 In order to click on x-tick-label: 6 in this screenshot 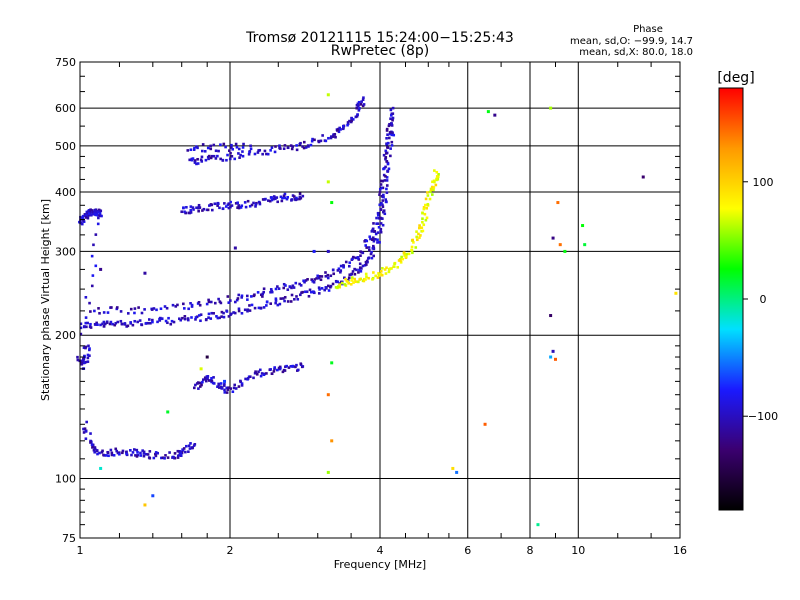, I will do `click(467, 550)`.